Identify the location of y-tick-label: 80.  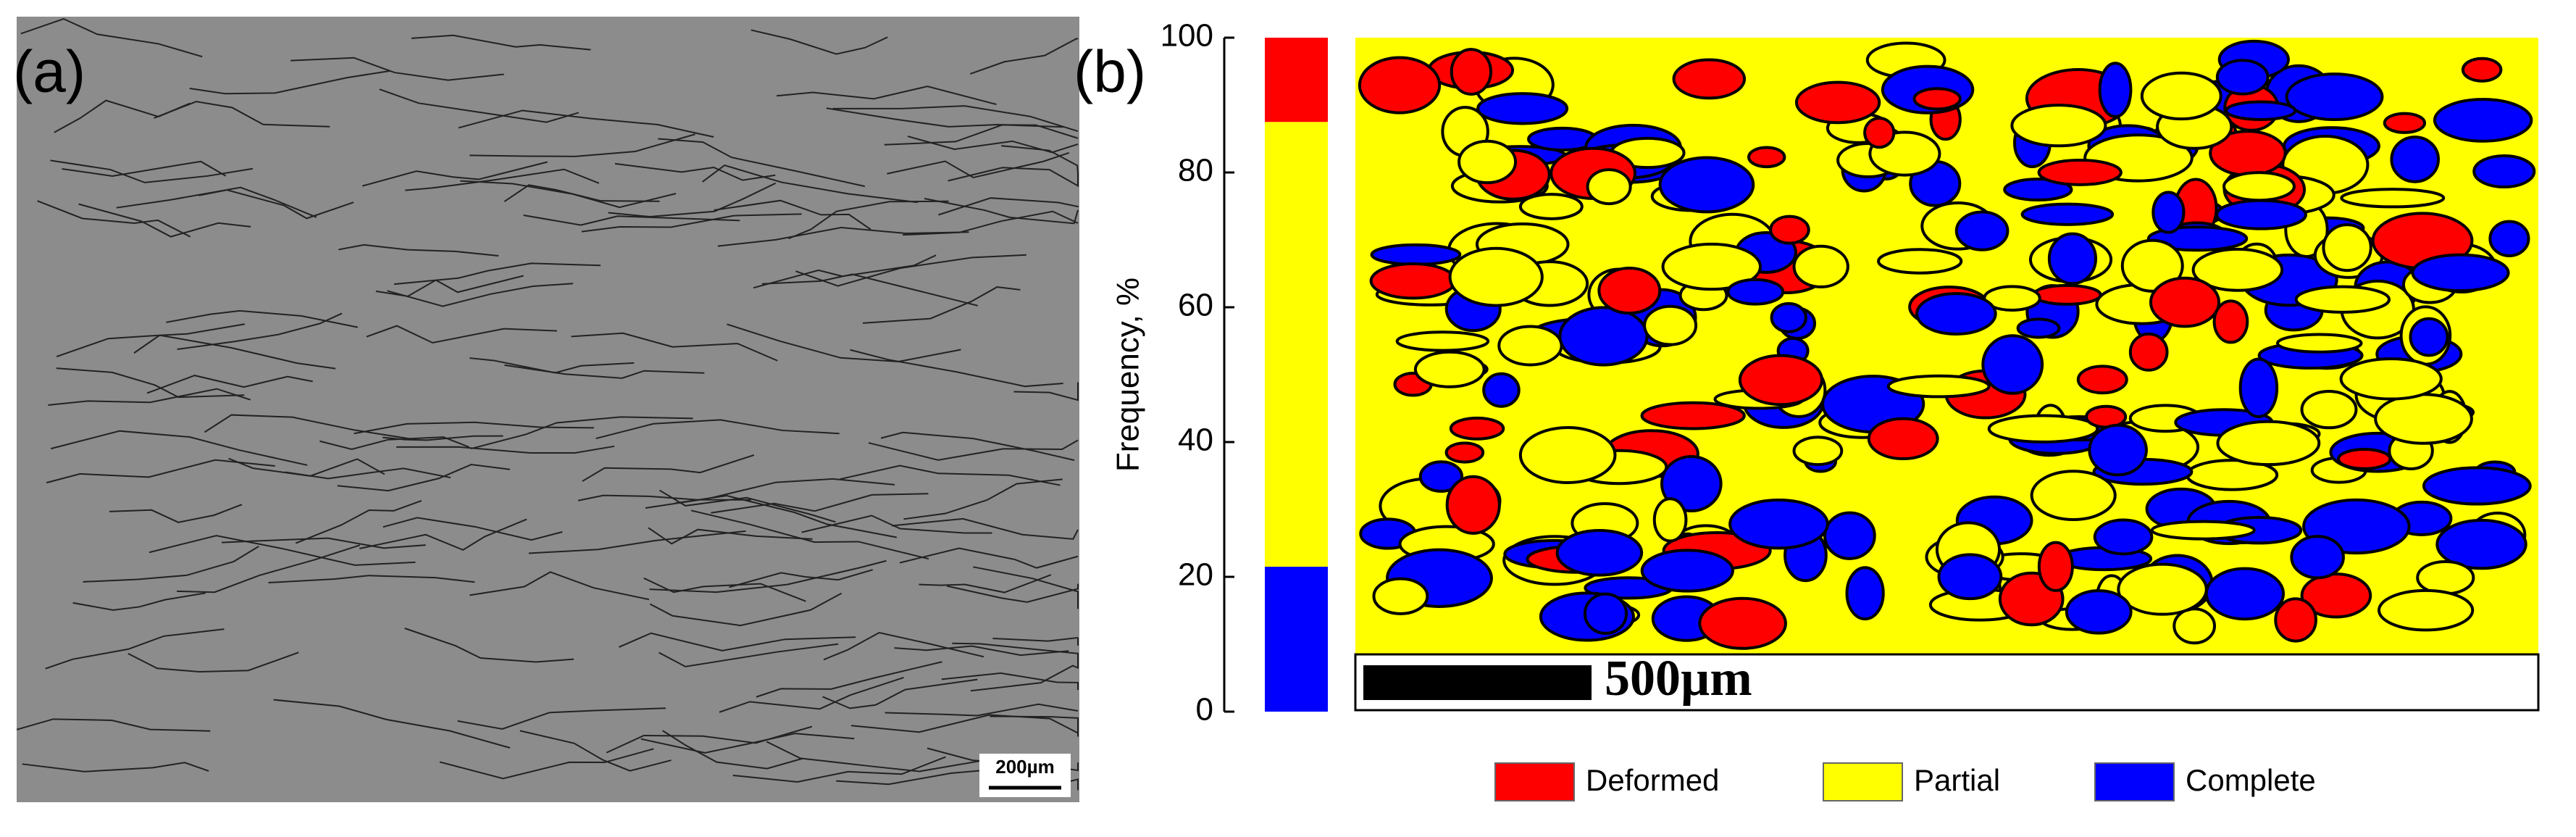
(1195, 170).